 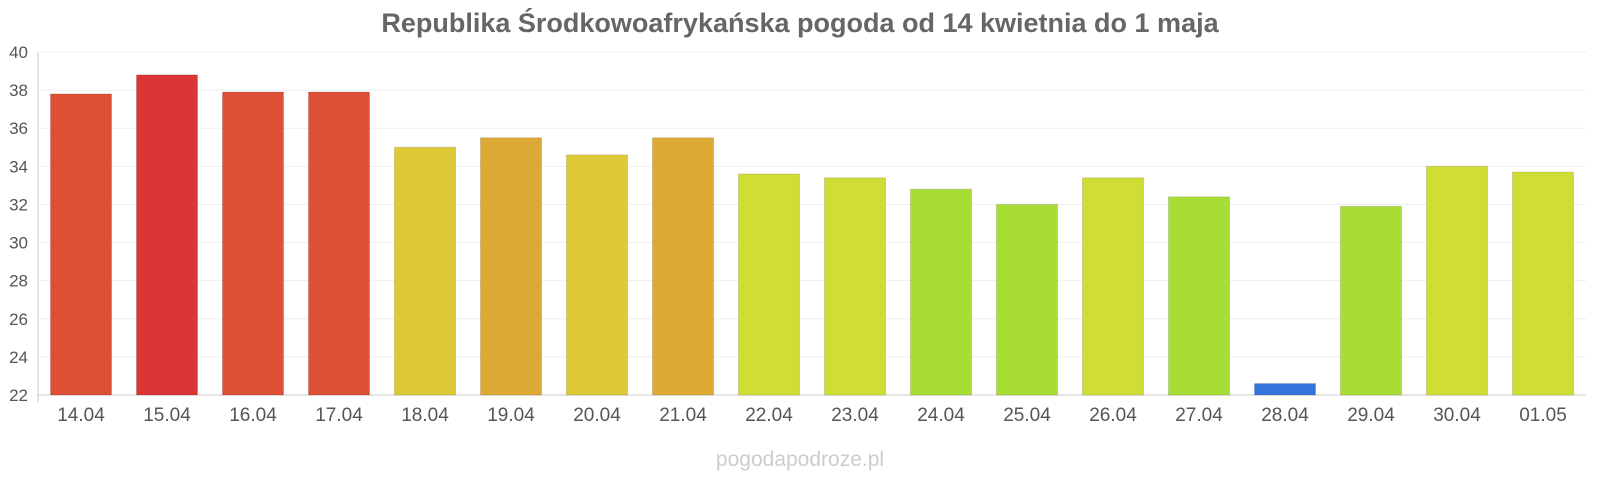 What do you see at coordinates (769, 415) in the screenshot?
I see `x-tick-label: 22.04` at bounding box center [769, 415].